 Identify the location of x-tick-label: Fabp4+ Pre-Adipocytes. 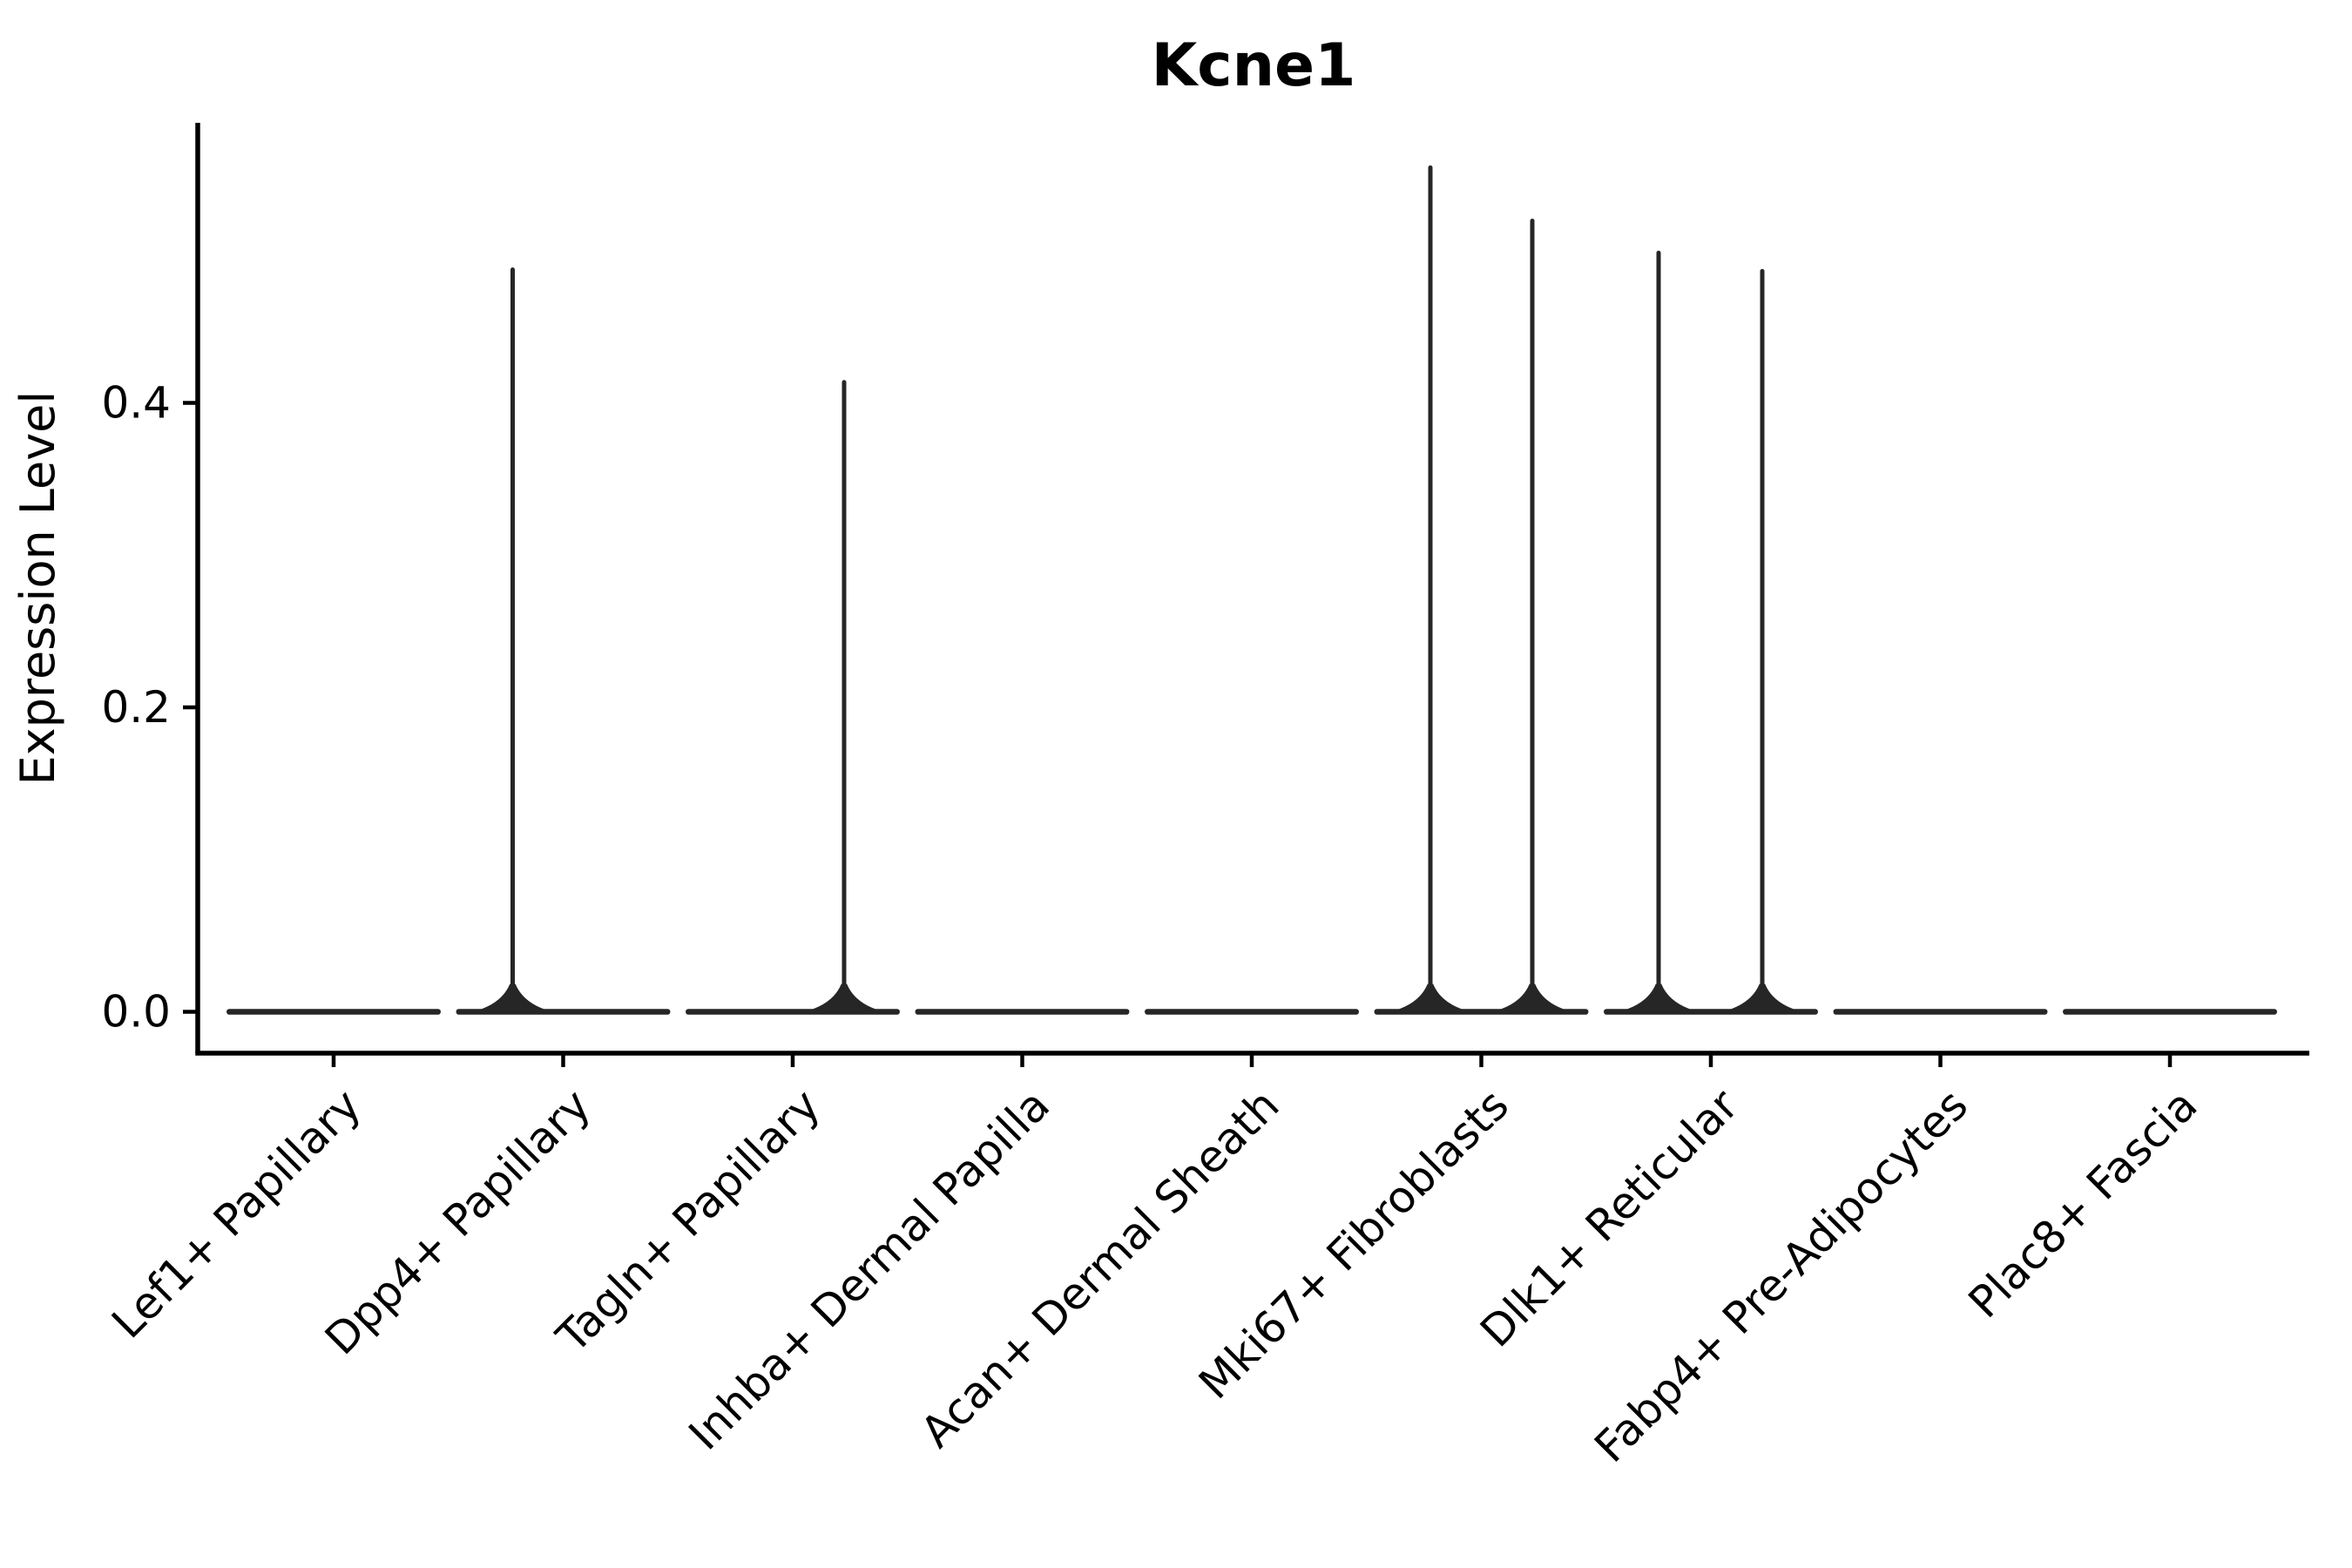
(1781, 1275).